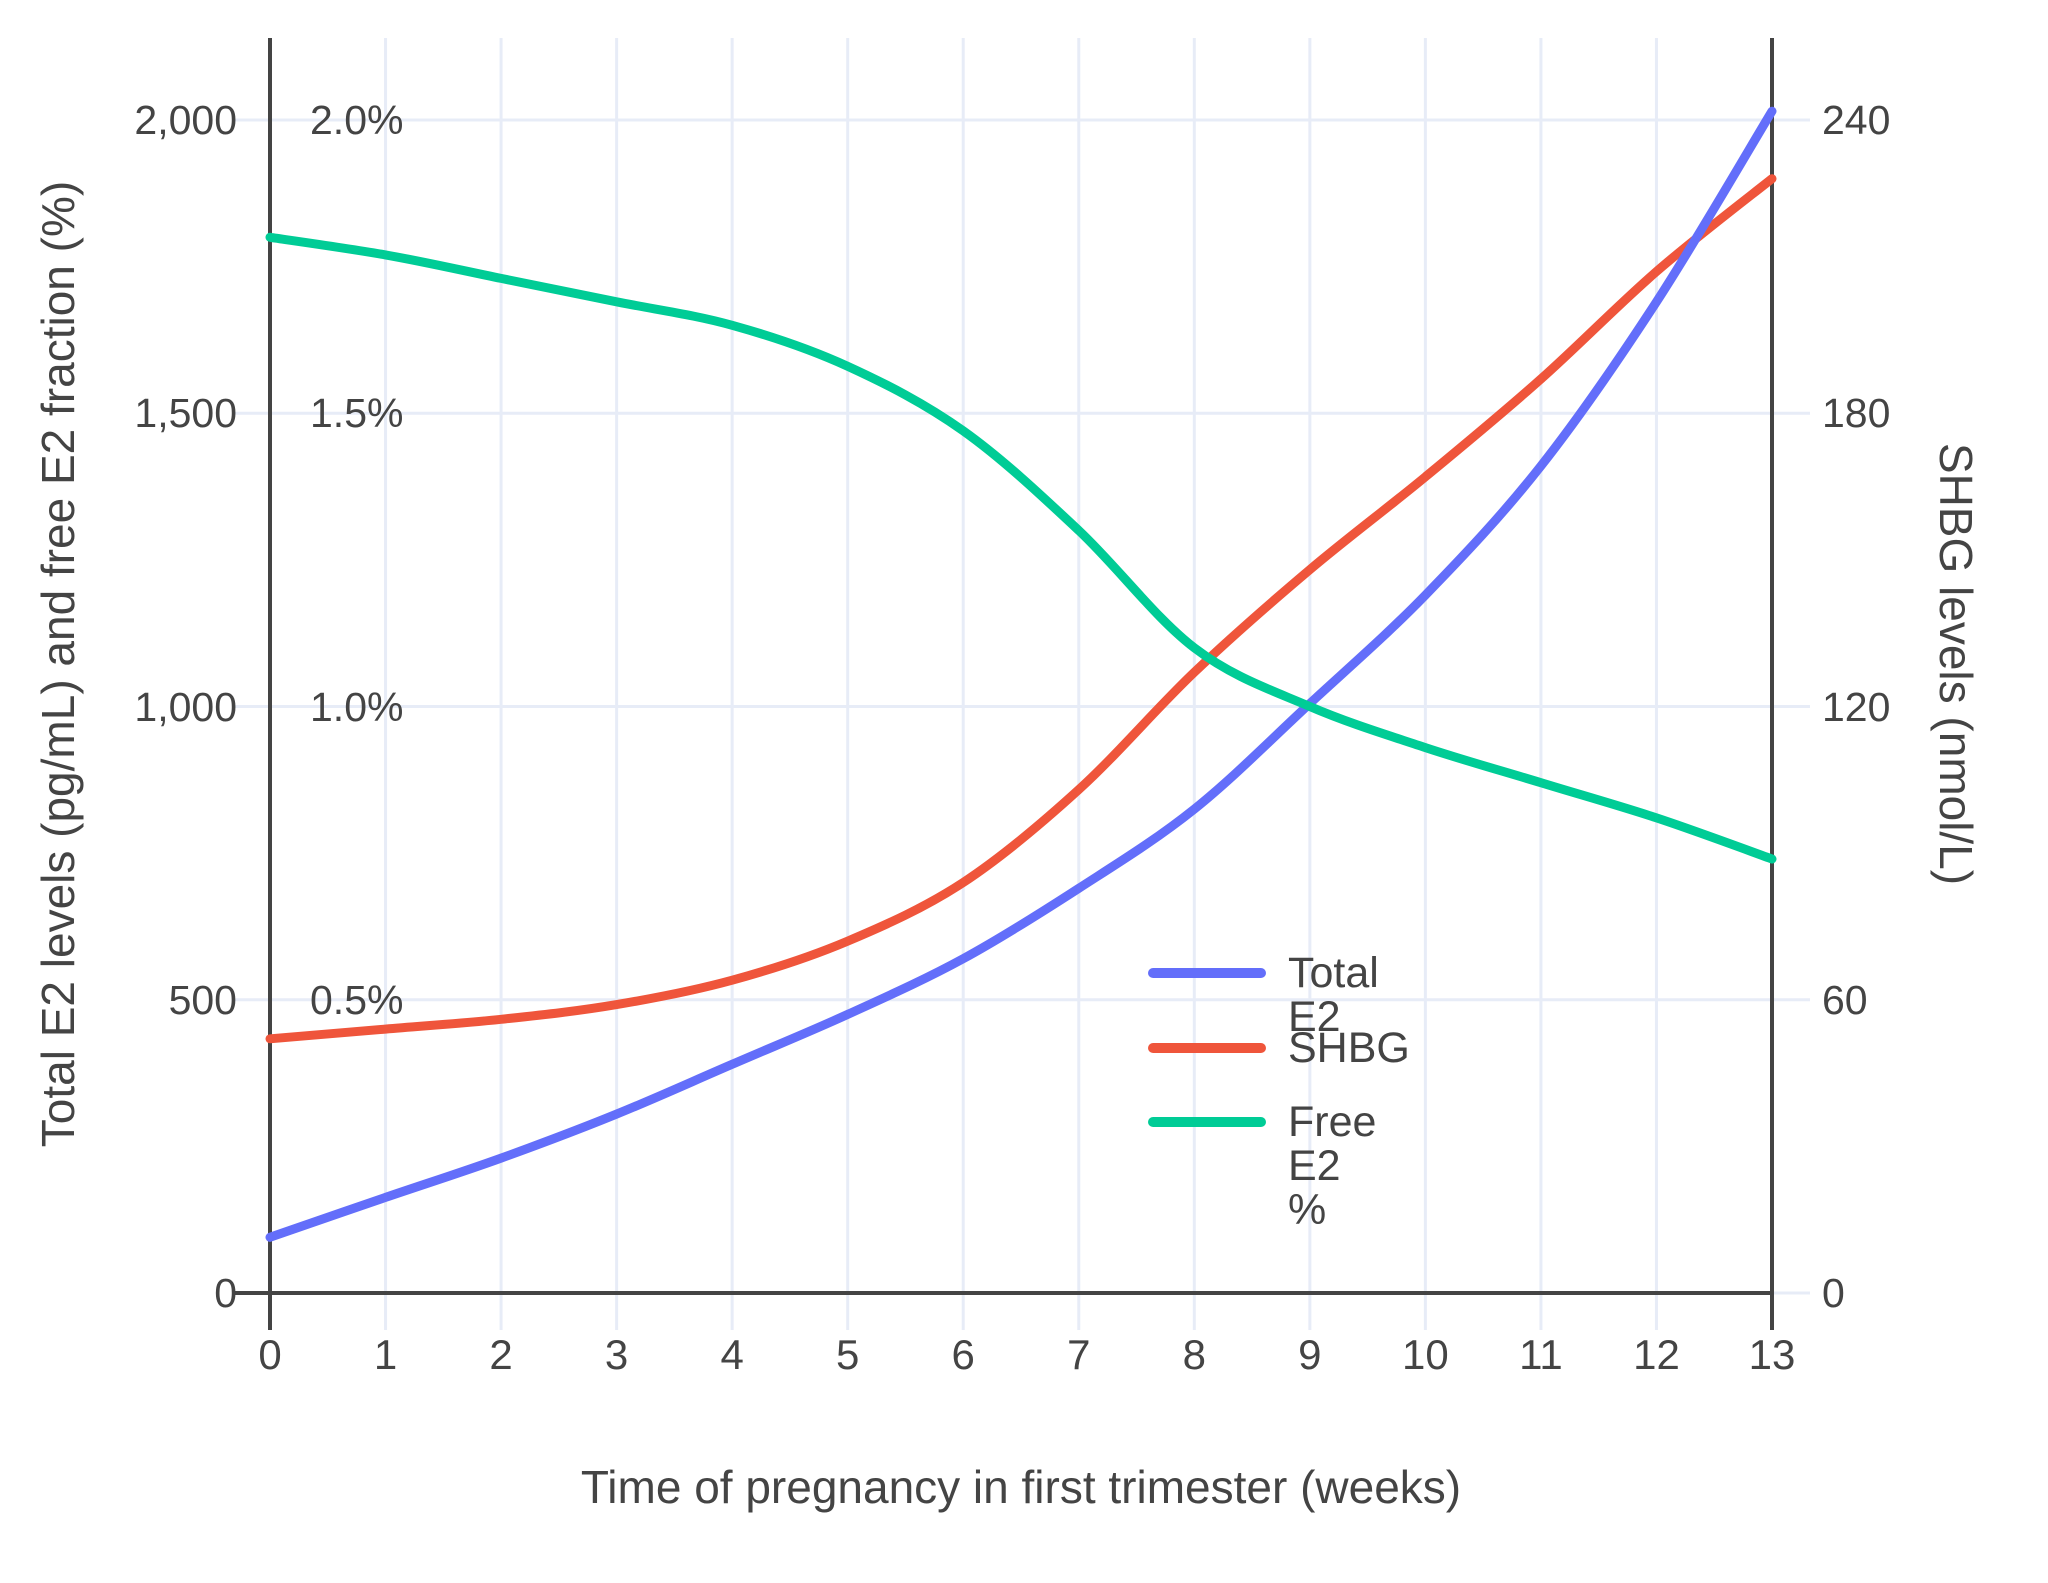  I want to click on legend-label: Total E2, so click(1333, 995).